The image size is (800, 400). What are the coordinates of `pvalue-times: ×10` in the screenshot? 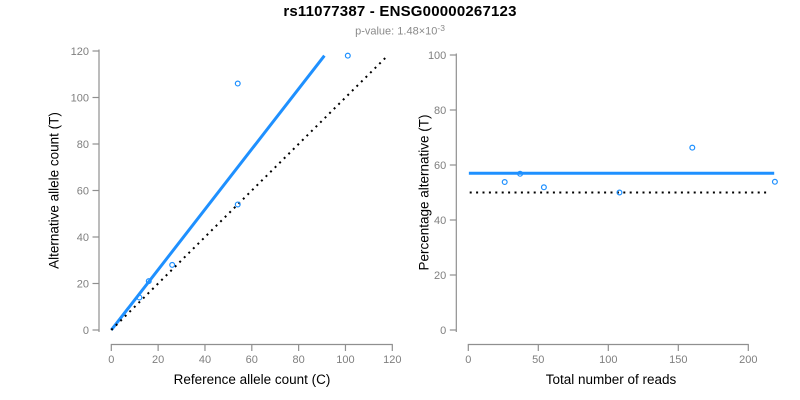 It's located at (428, 31).